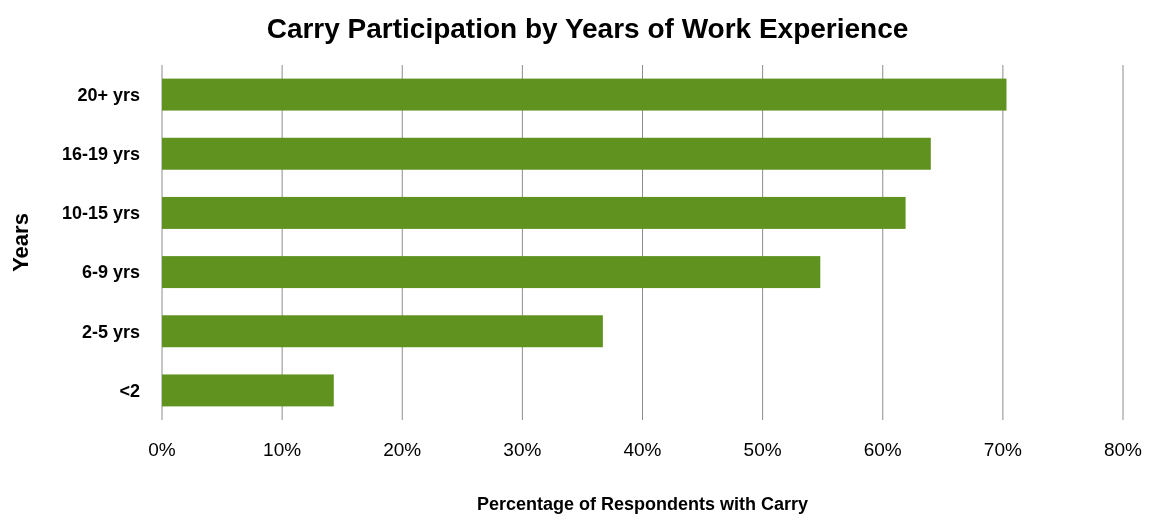  Describe the element at coordinates (282, 449) in the screenshot. I see `x-tick-label: 10%` at that location.